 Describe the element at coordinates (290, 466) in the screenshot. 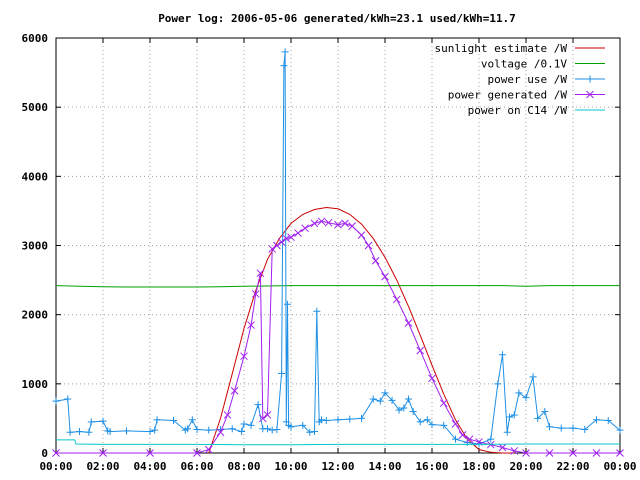

I see `x-tick-label: 10:00` at that location.